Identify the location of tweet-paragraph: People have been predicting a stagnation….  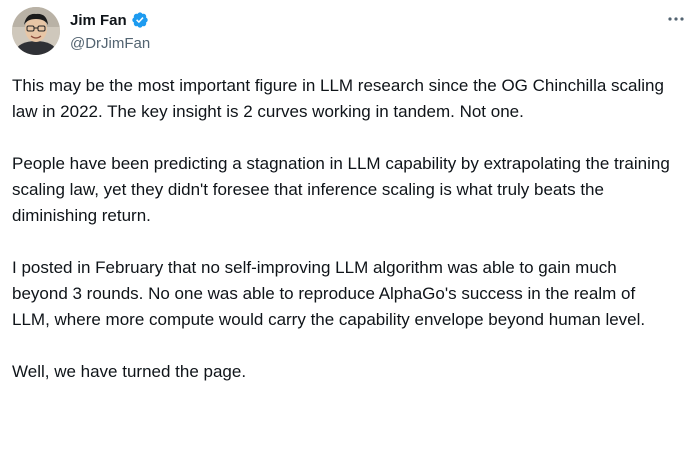
(341, 189).